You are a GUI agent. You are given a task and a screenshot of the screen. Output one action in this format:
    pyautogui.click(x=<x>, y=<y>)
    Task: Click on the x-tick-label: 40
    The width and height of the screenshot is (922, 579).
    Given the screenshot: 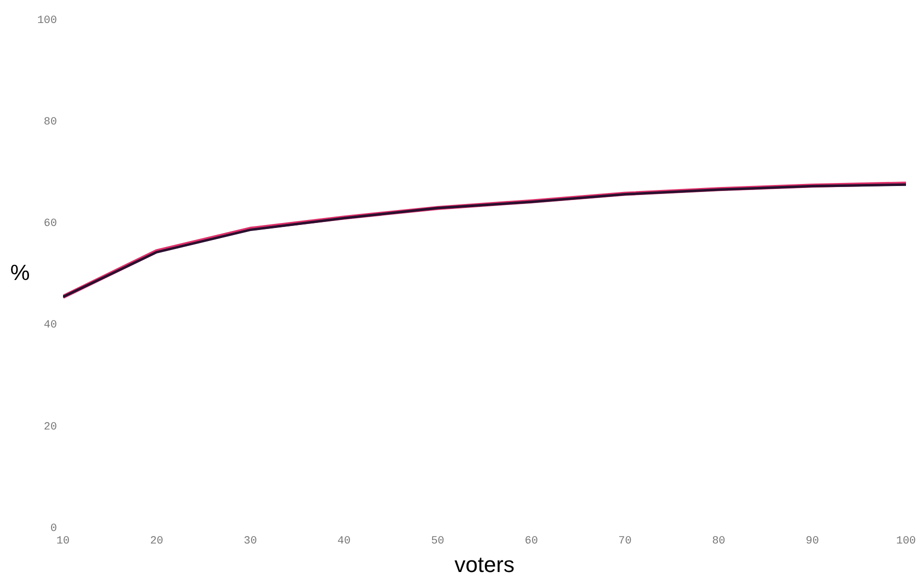 What is the action you would take?
    pyautogui.click(x=344, y=542)
    